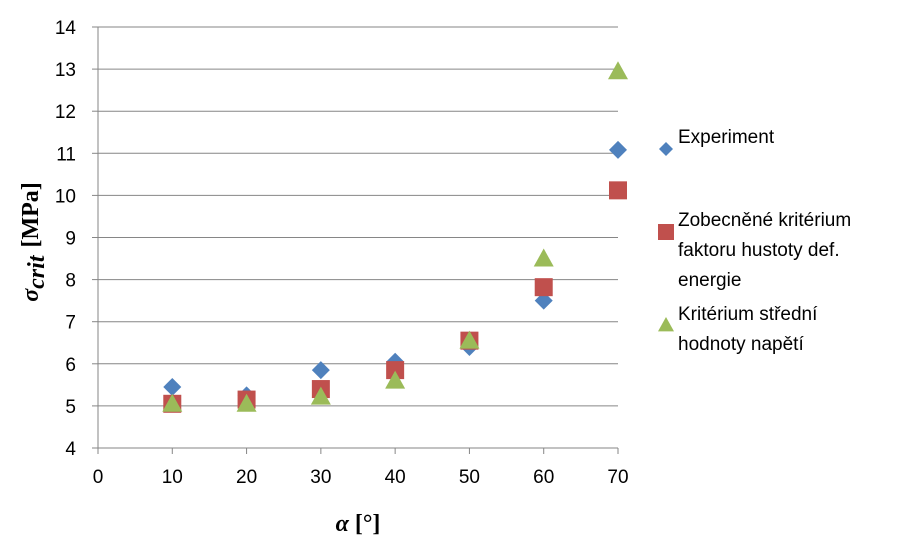  Describe the element at coordinates (31, 214) in the screenshot. I see `y-axis-unit: [MPa]` at that location.